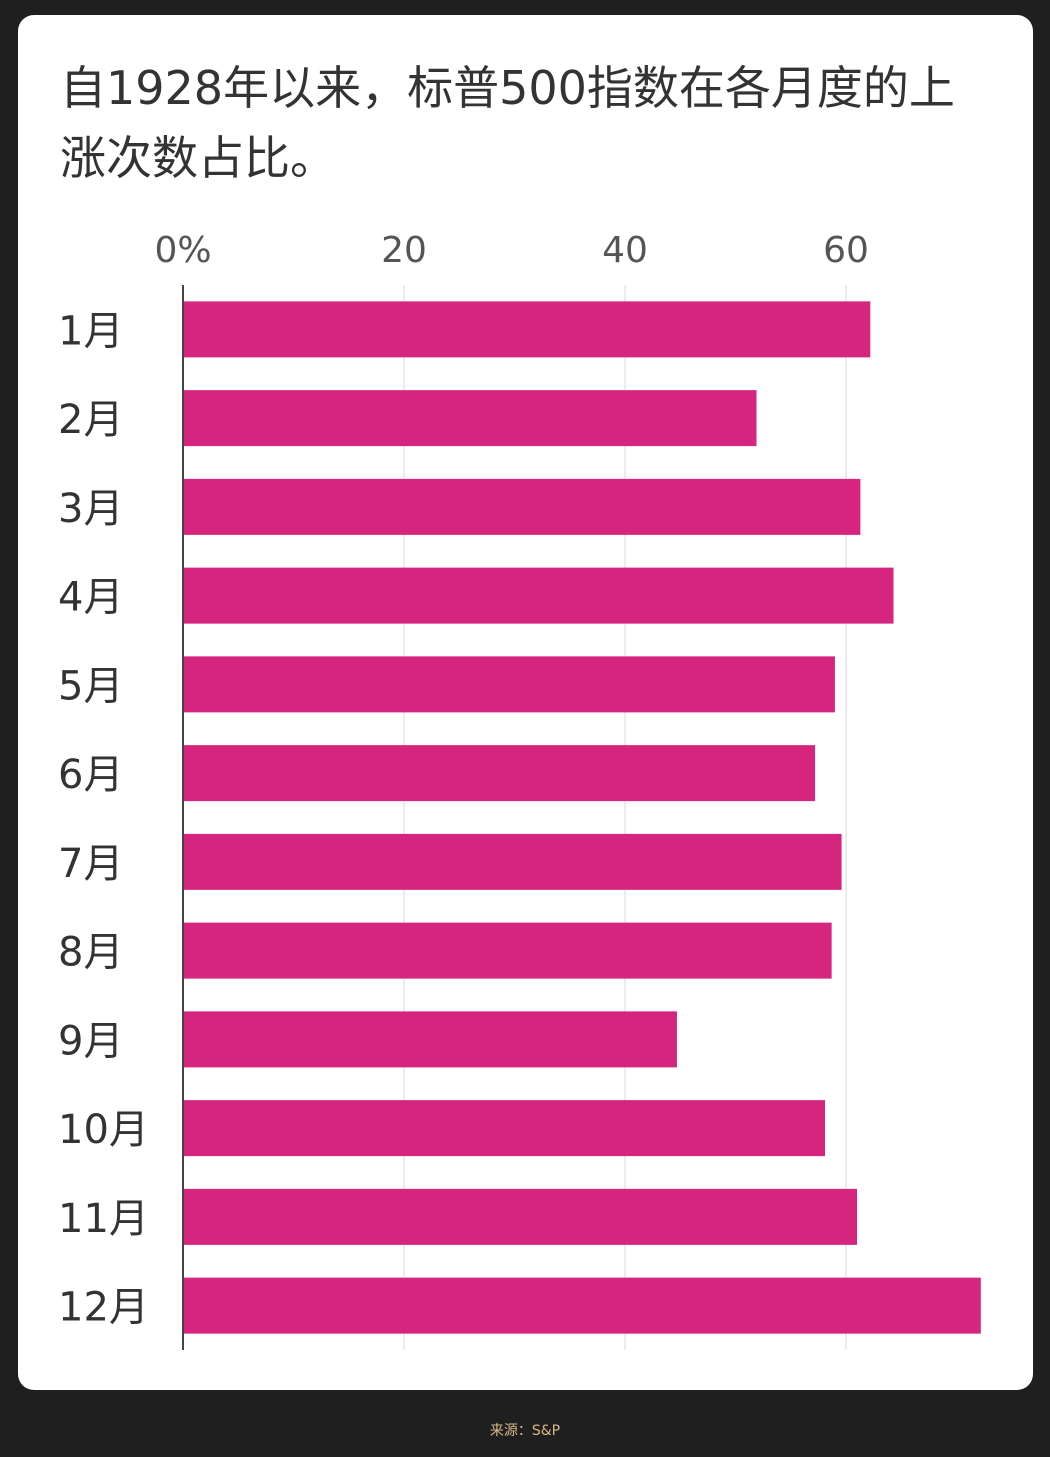  I want to click on y-tick-label: 12月, so click(103, 1308).